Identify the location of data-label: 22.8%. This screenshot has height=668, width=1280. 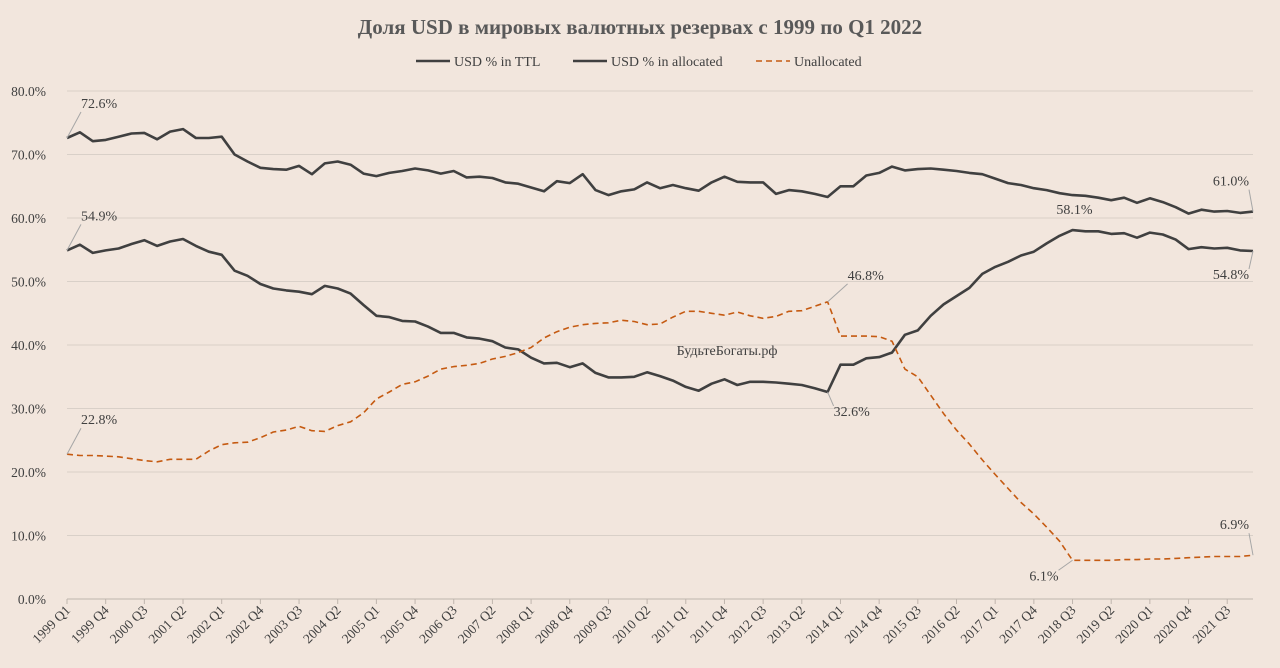
(99, 420).